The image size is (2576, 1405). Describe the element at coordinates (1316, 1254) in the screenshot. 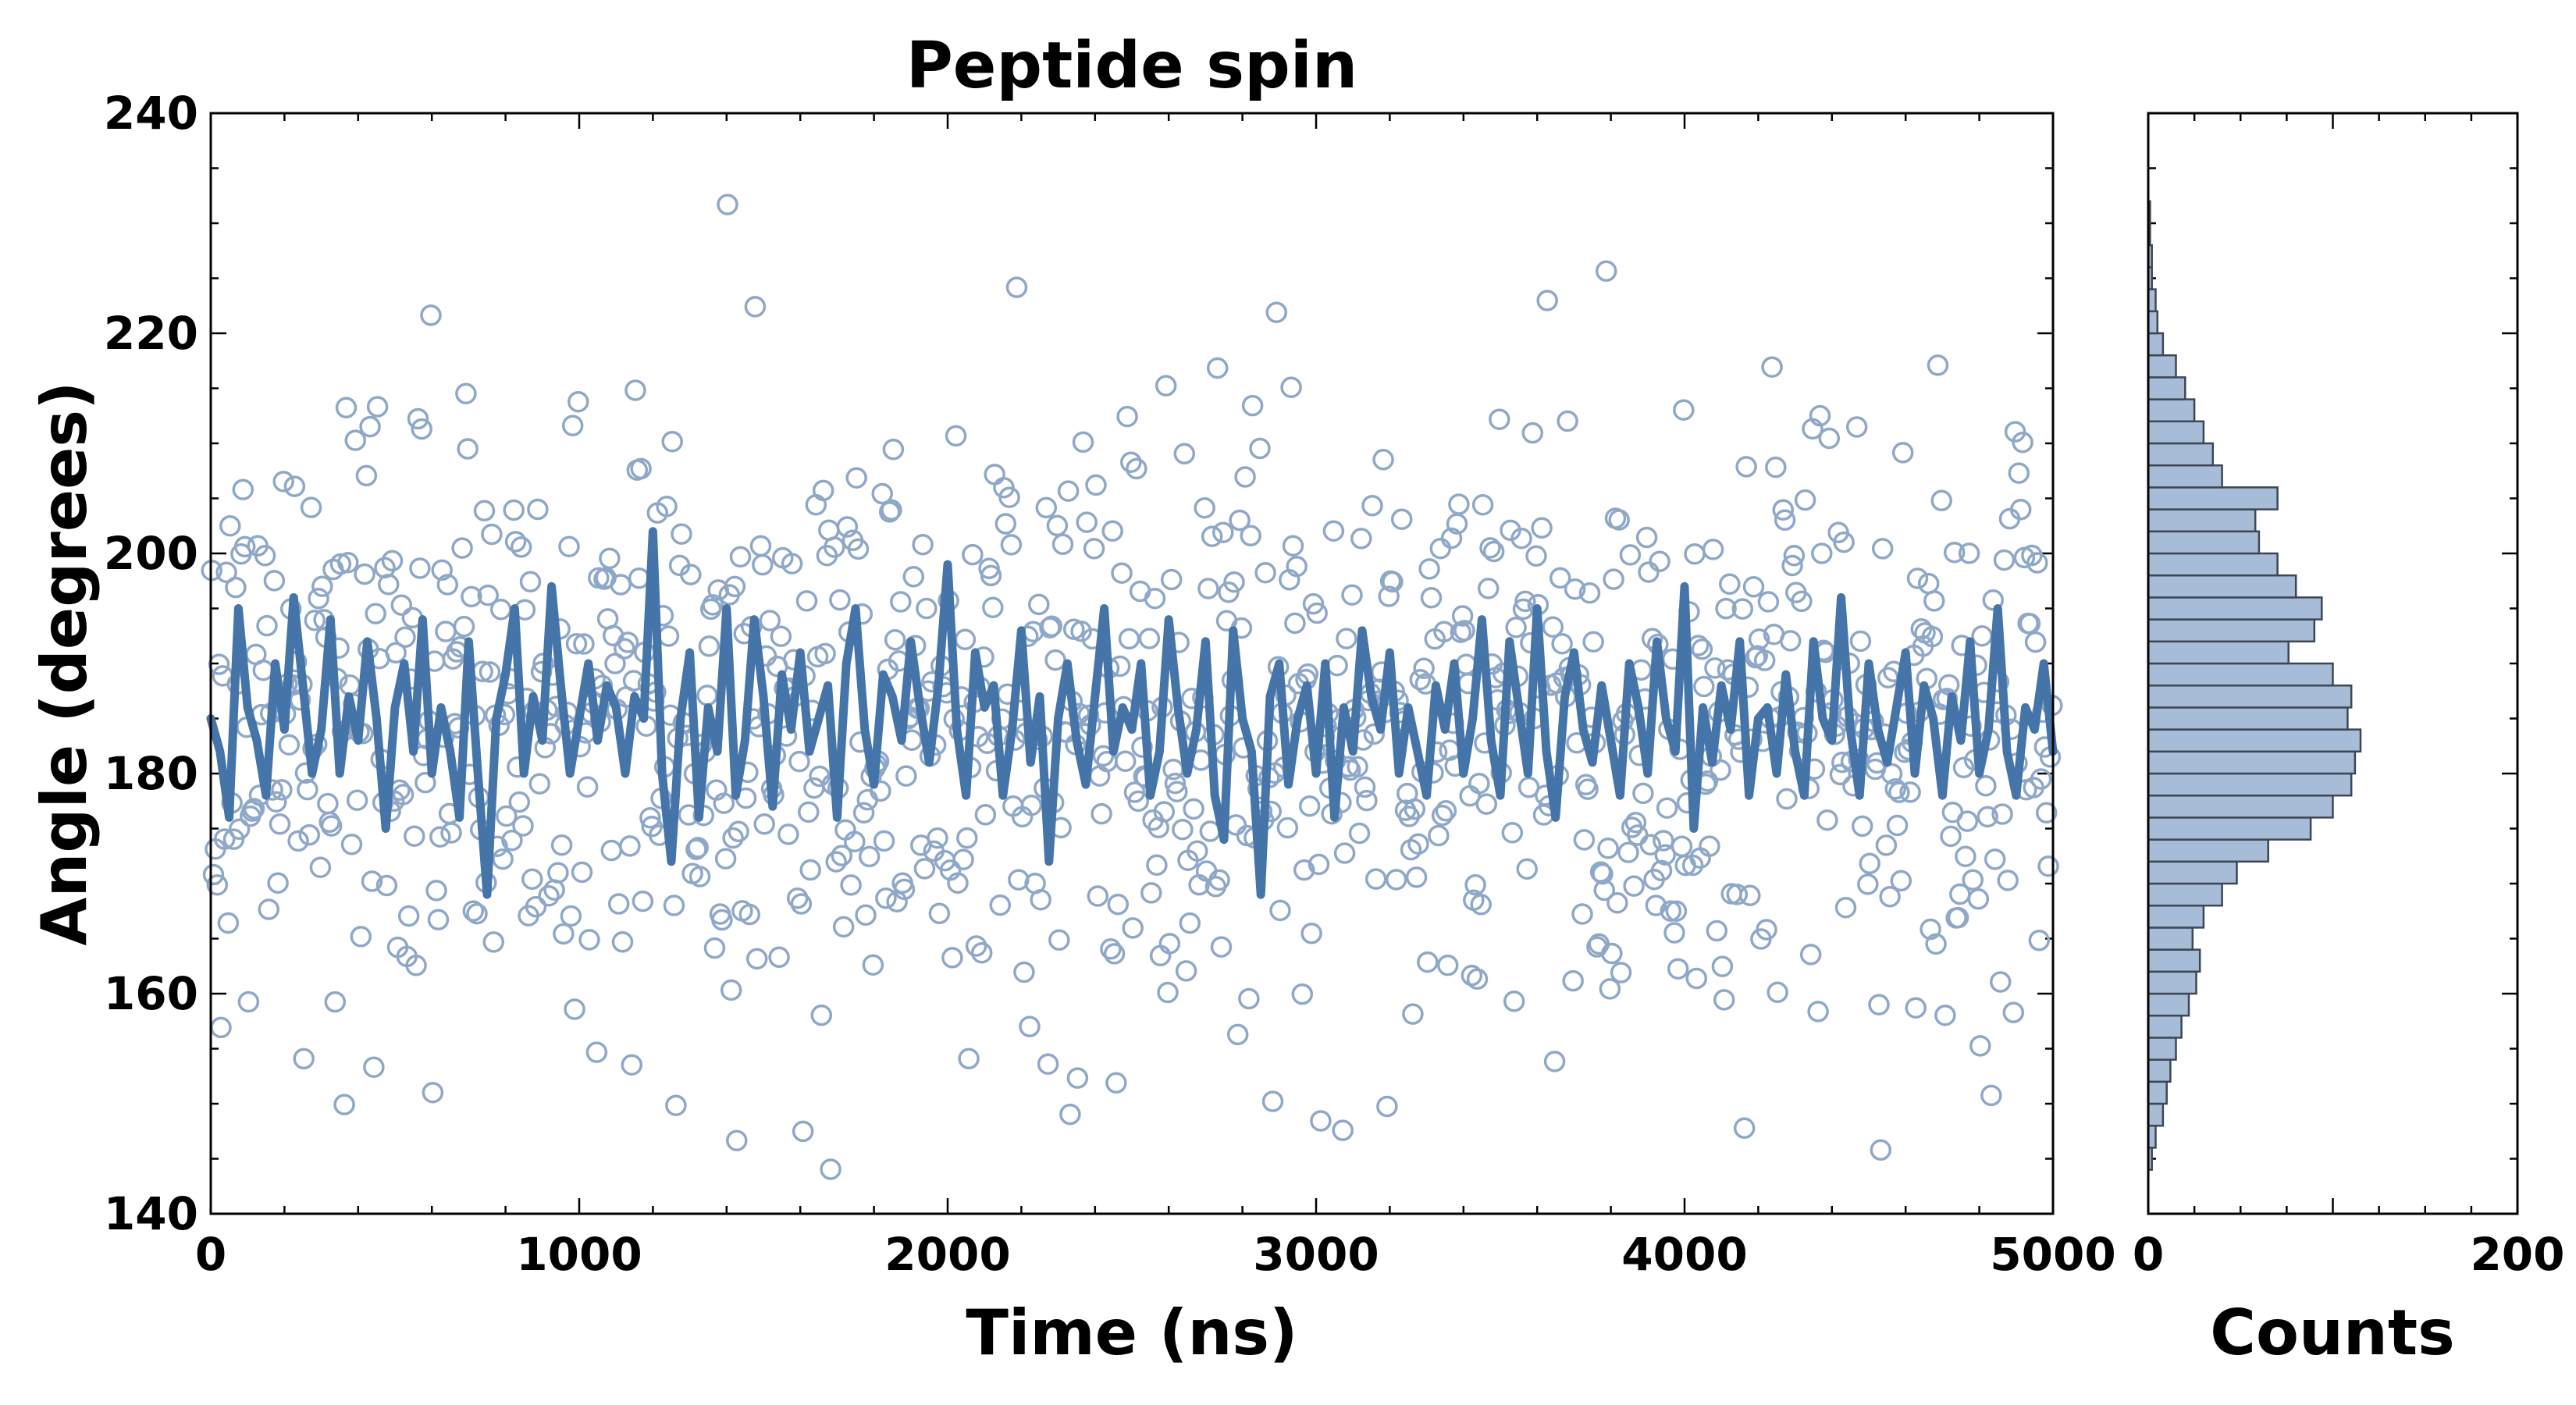

I see `x-tick-label: 3000` at that location.